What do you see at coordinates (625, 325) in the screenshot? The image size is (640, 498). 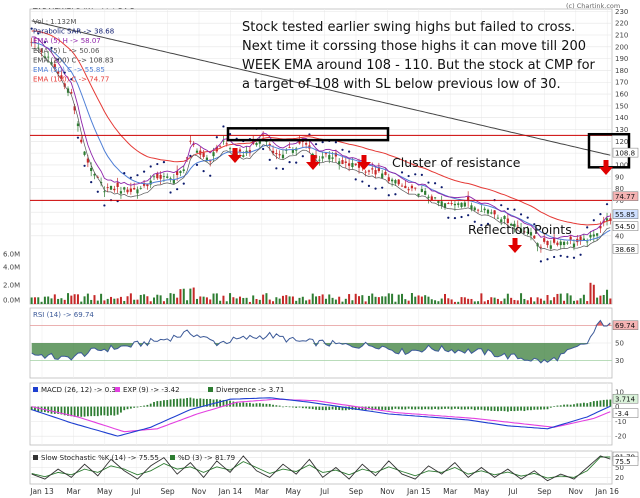 I see `rsi-value-box` at bounding box center [625, 325].